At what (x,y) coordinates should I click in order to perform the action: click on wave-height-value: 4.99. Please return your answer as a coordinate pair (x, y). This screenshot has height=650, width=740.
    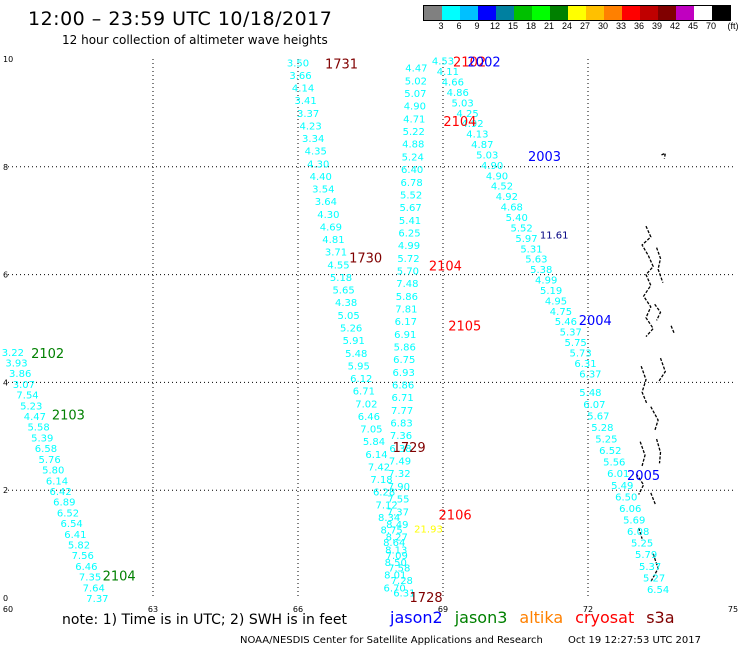
    Looking at the image, I should click on (546, 281).